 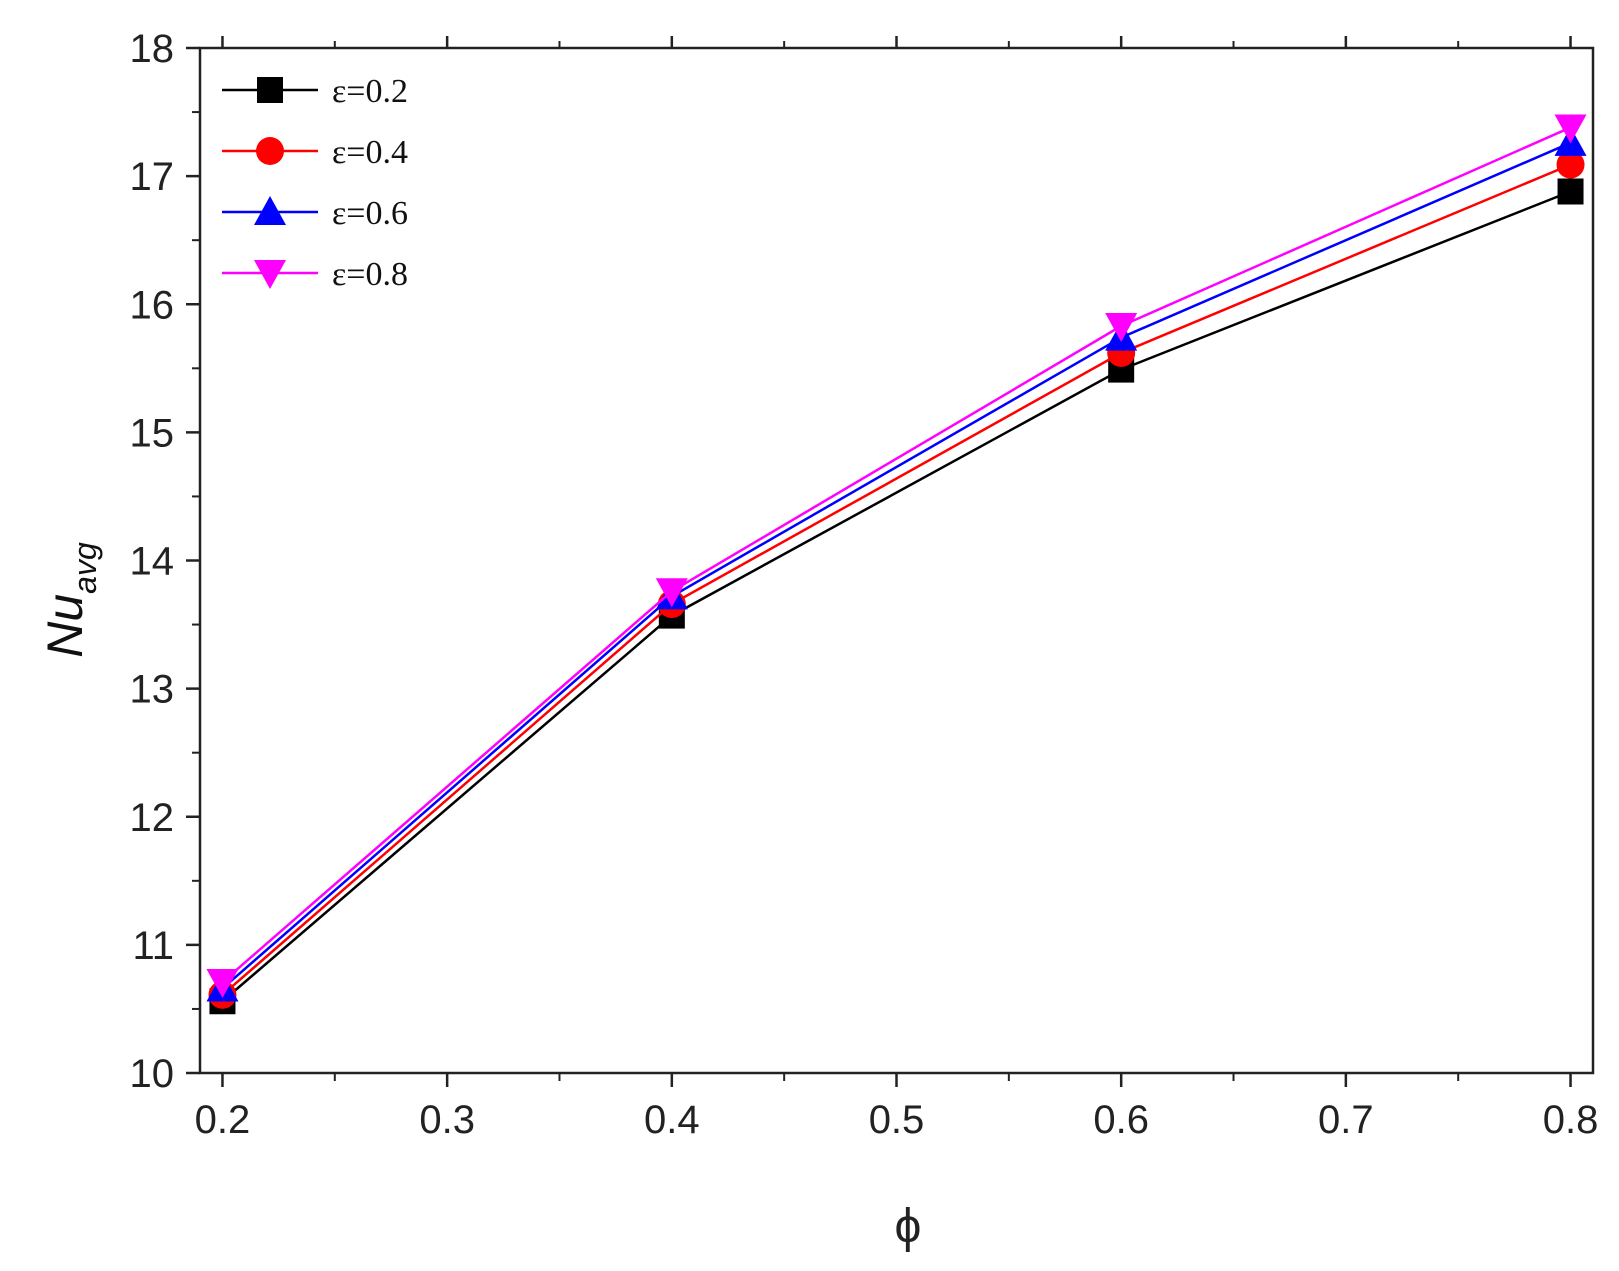 What do you see at coordinates (447, 1120) in the screenshot?
I see `x-tick-label: 0.3` at bounding box center [447, 1120].